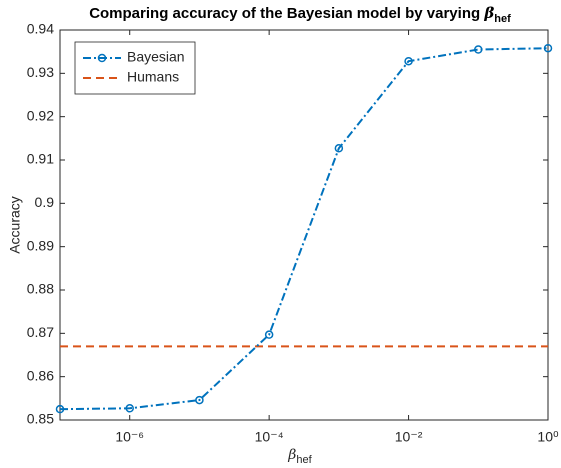  I want to click on x-axis-label: βhef, so click(299, 456).